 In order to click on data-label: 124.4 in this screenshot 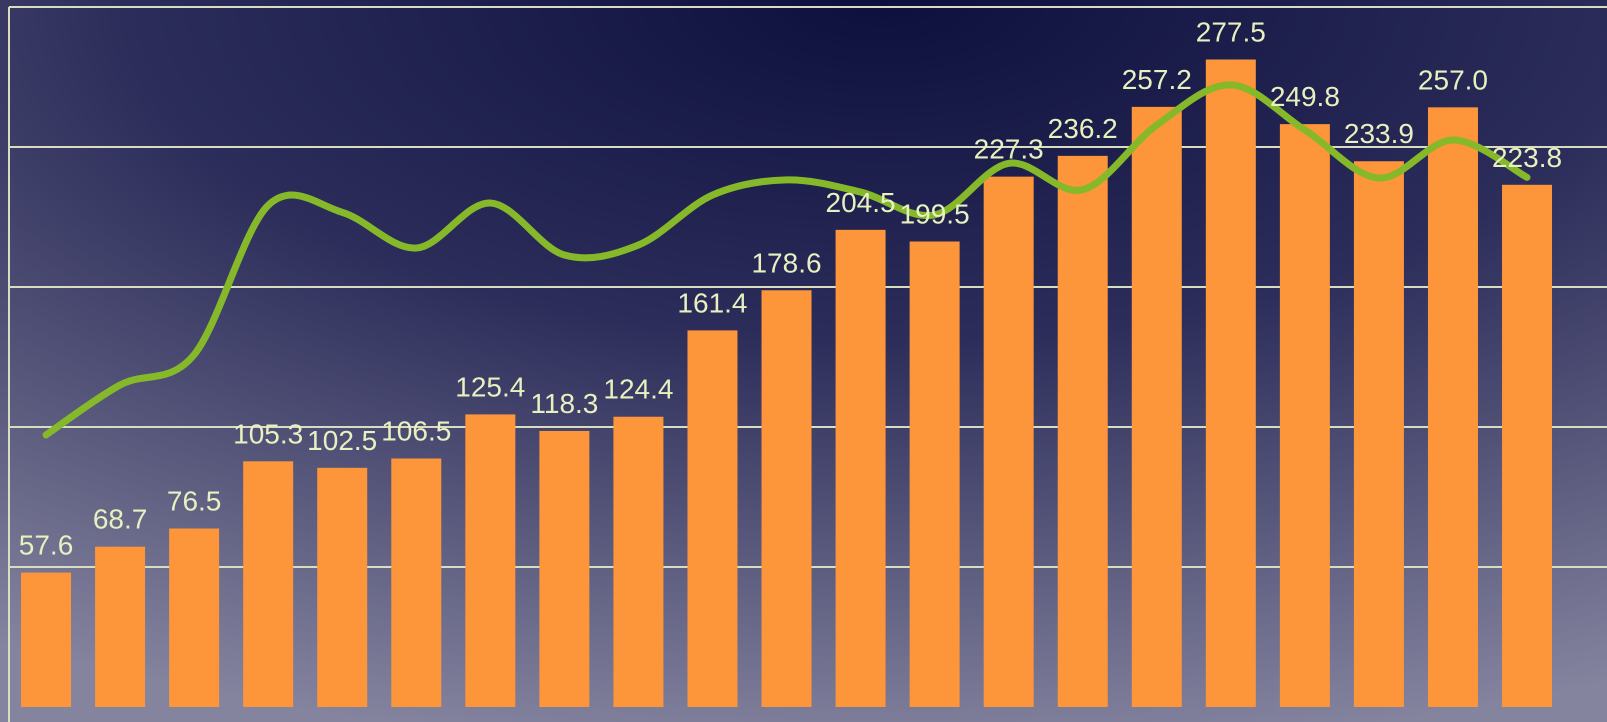, I will do `click(638, 389)`.